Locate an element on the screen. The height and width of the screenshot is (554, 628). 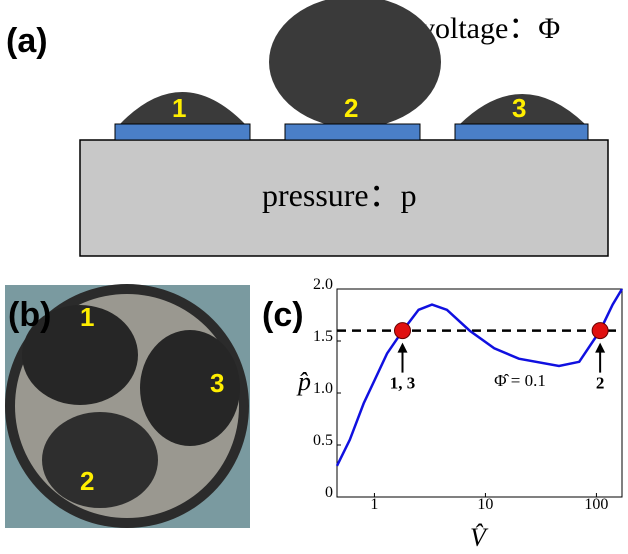
curve is located at coordinates (479, 377).